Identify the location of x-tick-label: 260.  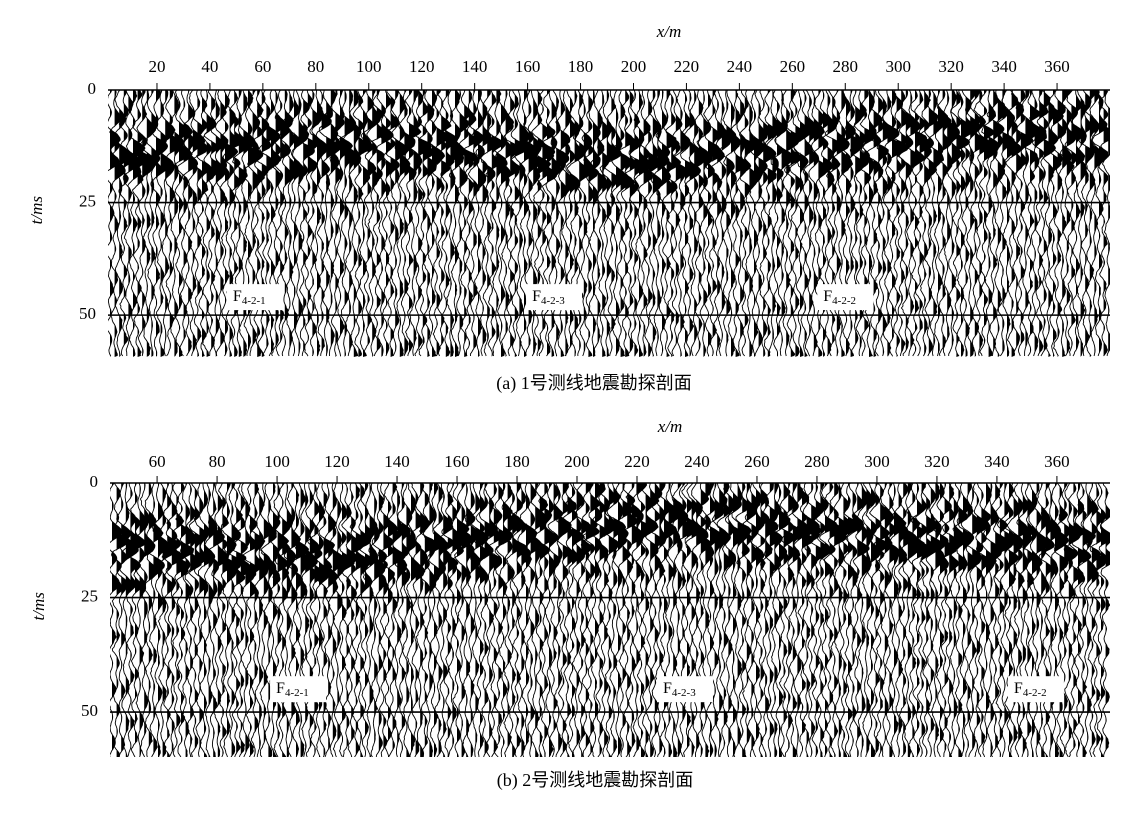
(793, 66).